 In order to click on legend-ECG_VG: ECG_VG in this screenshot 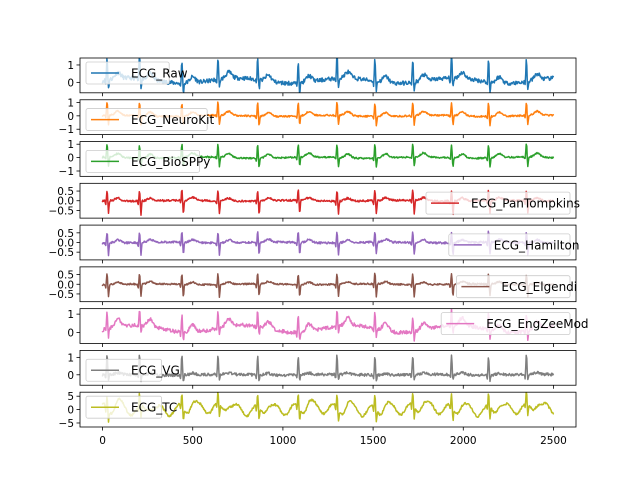, I will do `click(132, 370)`.